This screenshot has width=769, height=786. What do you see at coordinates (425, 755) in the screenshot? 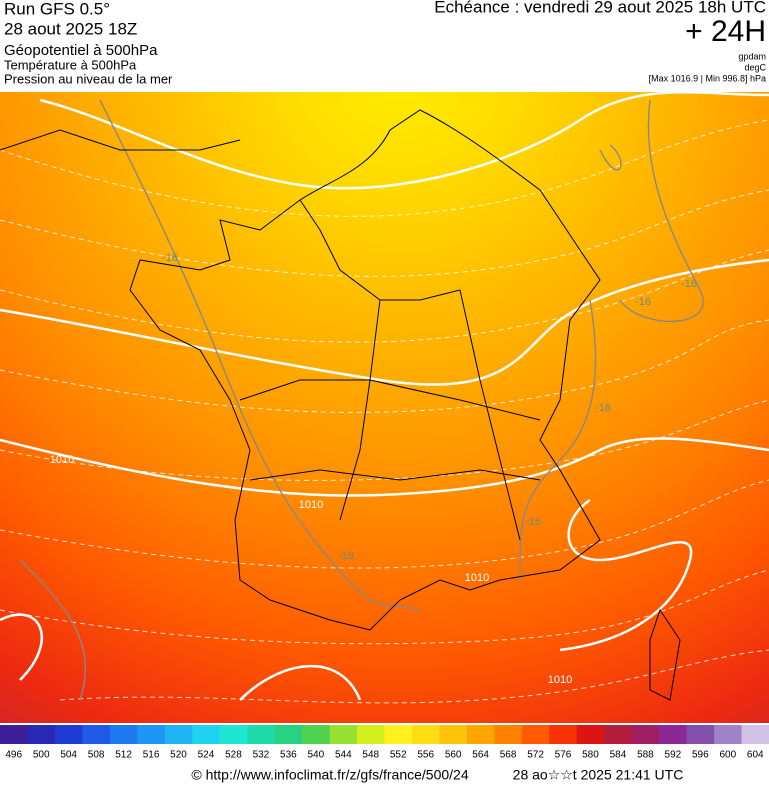
I see `colorbar-label: 556` at bounding box center [425, 755].